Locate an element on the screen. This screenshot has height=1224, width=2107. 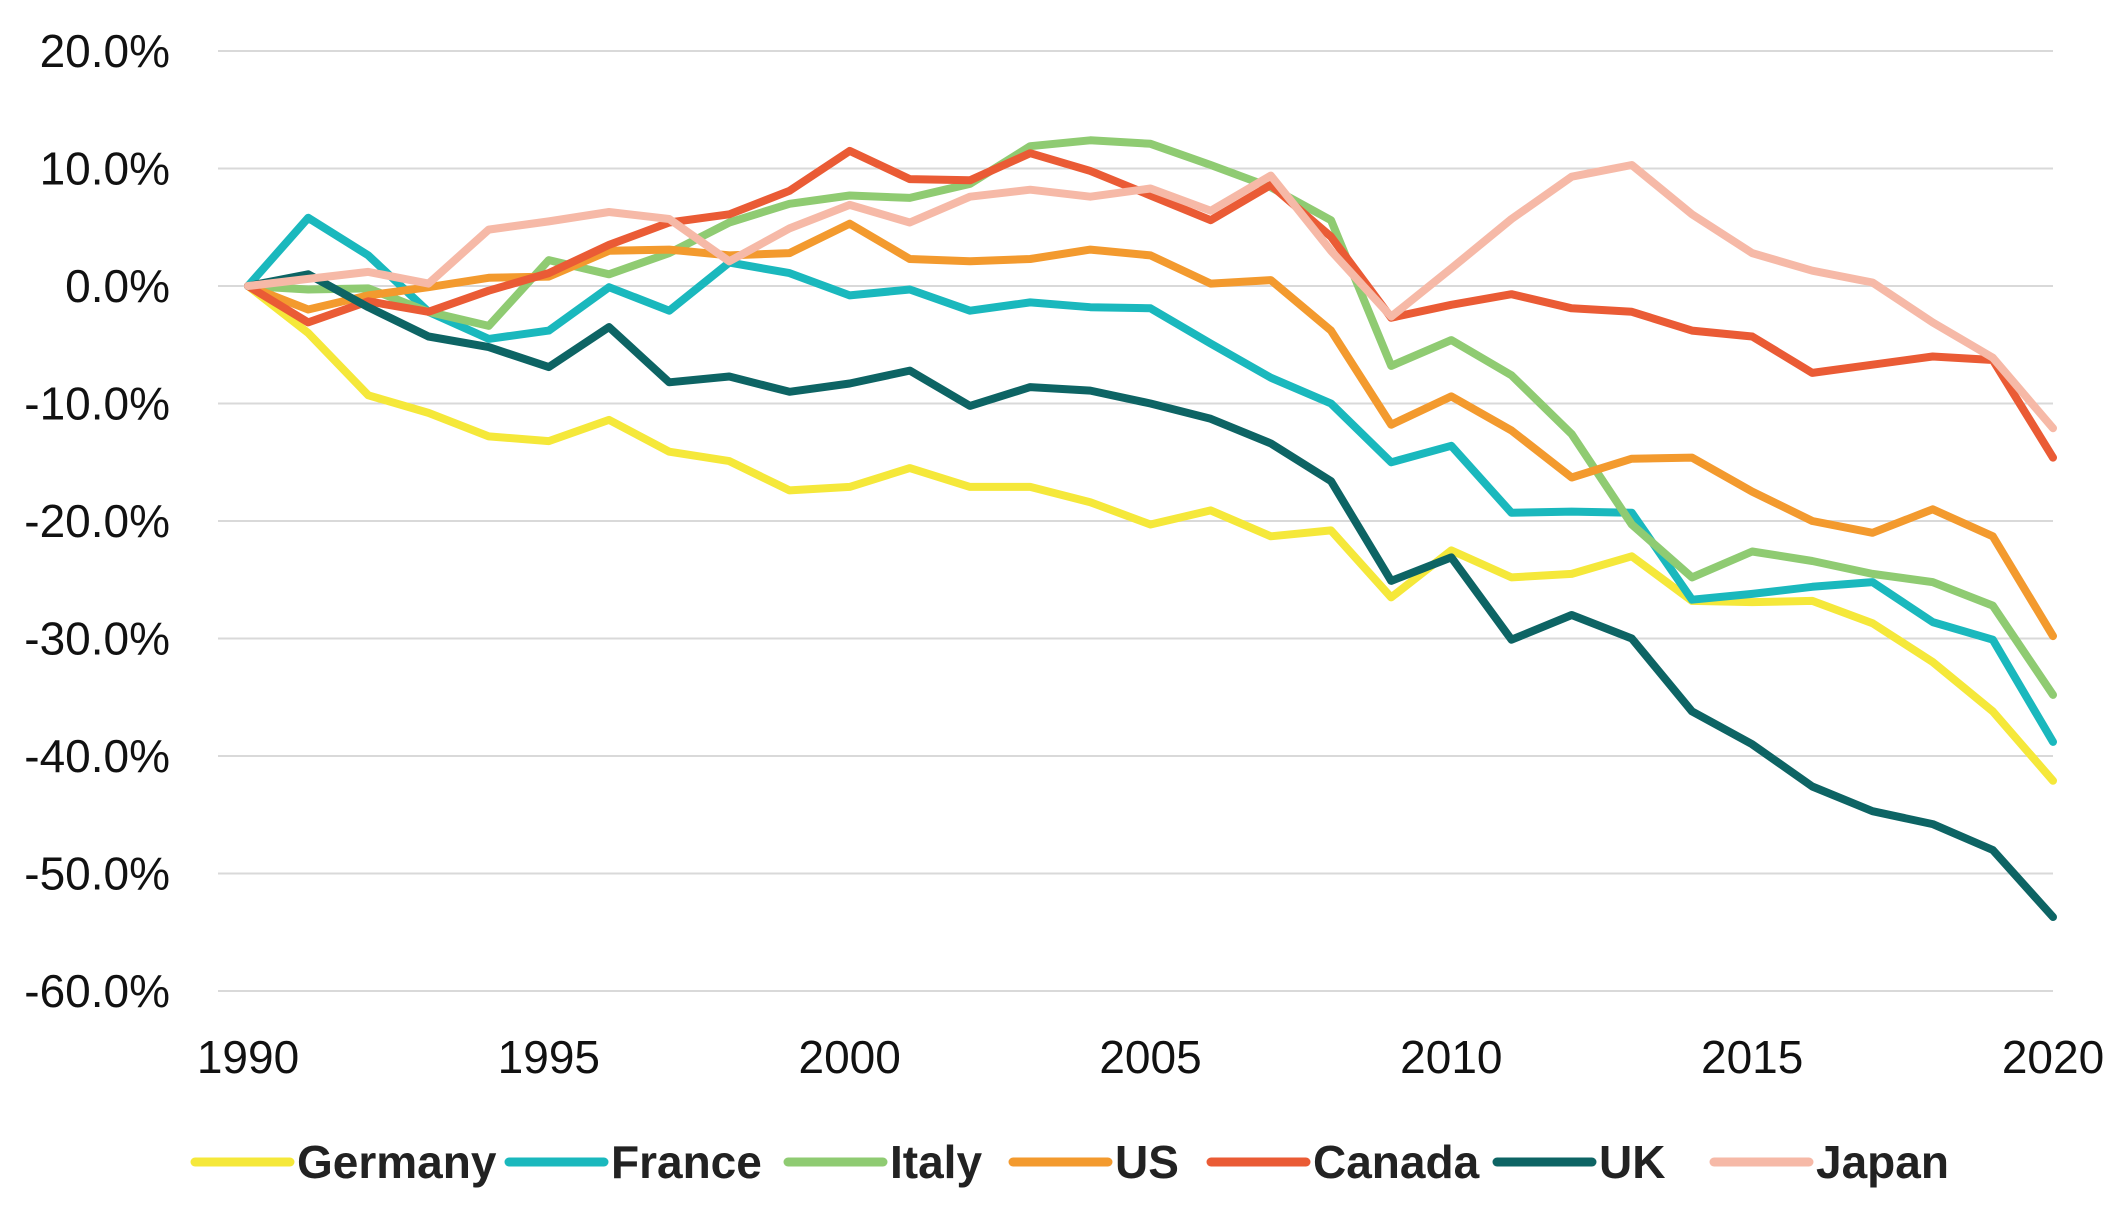
x-axis-tick-labels: 1990 1995 2000 2005 2010 2015 2020 is located at coordinates (1150, 1057).